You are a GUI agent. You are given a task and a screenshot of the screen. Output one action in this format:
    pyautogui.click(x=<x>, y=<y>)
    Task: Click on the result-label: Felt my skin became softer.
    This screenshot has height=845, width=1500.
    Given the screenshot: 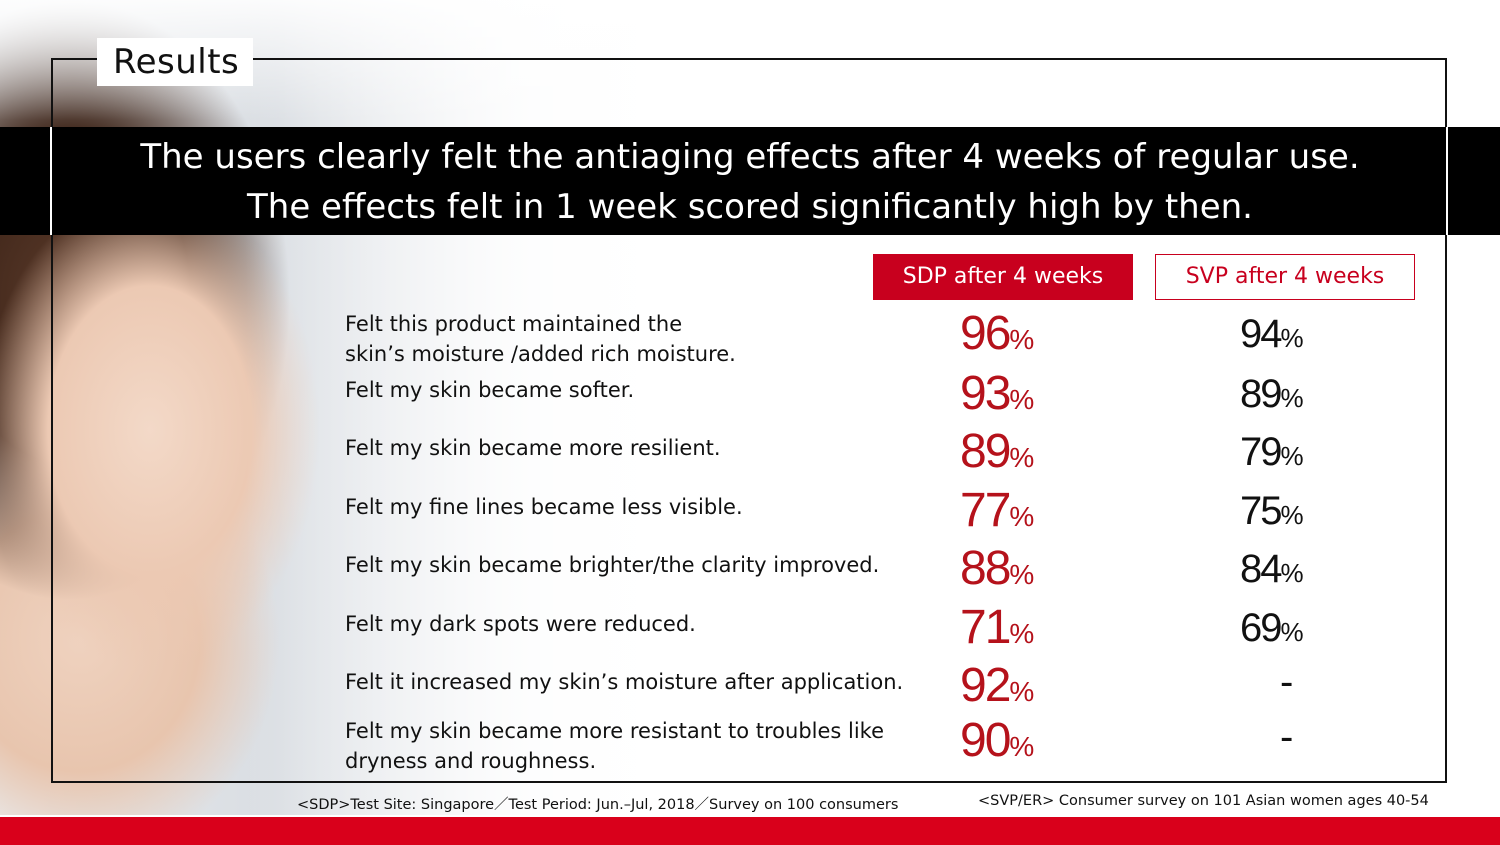 What is the action you would take?
    pyautogui.click(x=635, y=390)
    